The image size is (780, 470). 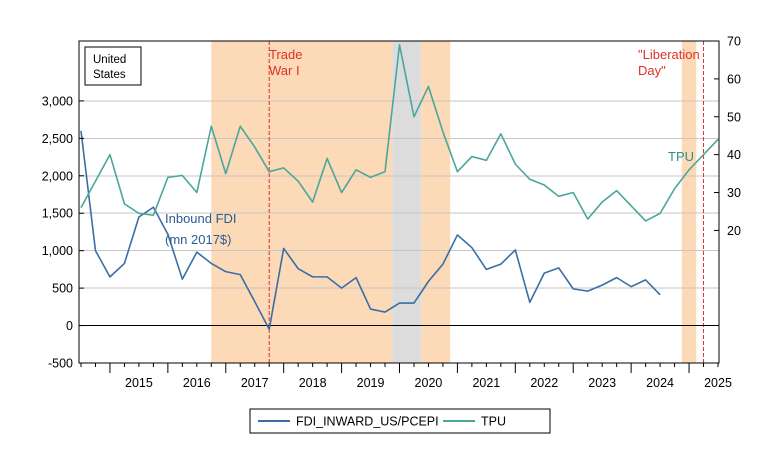 I want to click on liberation-day-label-line-1: "Liberation, so click(x=669, y=54).